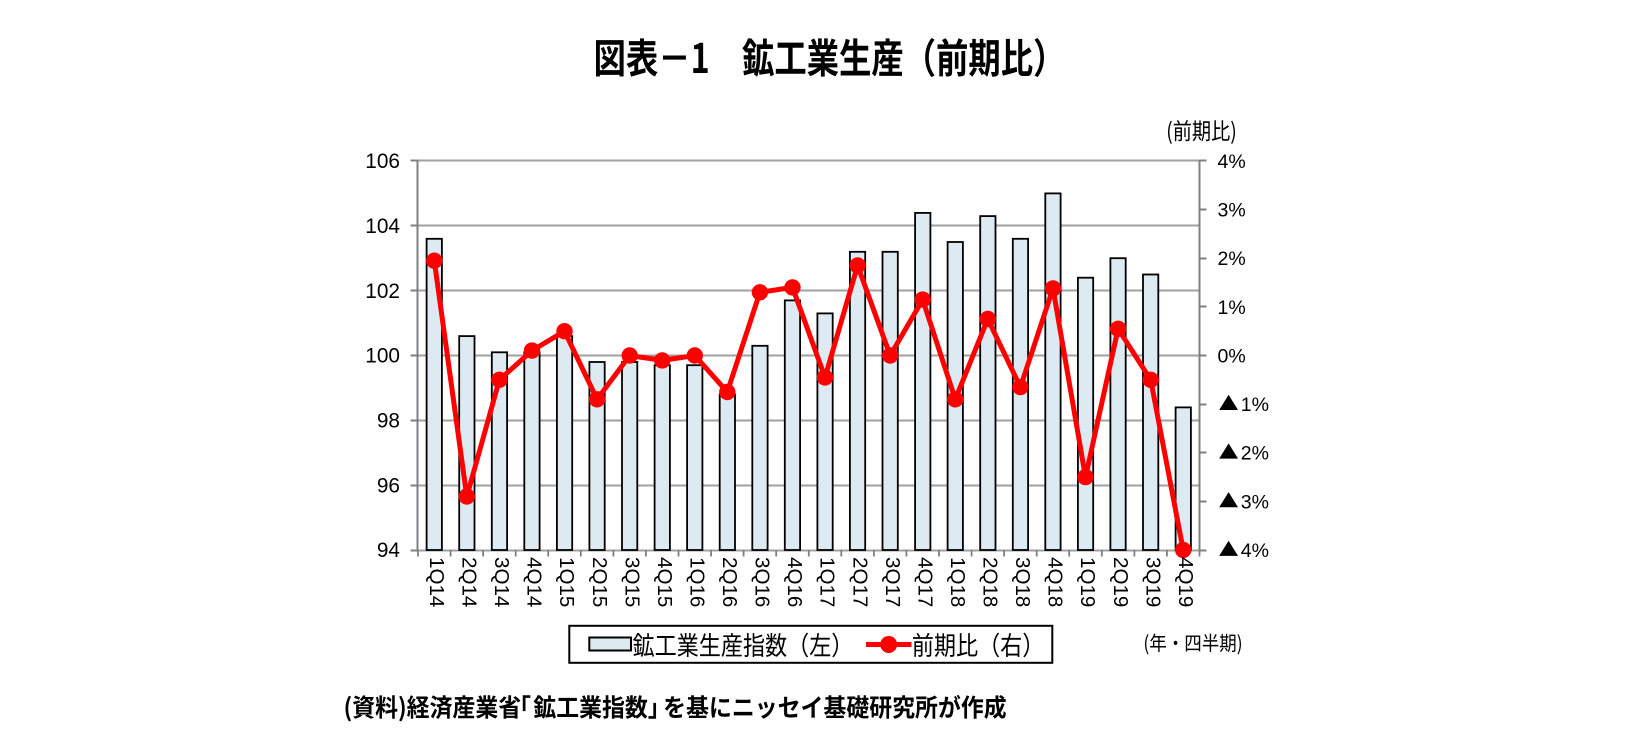 Image resolution: width=1652 pixels, height=750 pixels. Describe the element at coordinates (388, 485) in the screenshot. I see `svg-text: 96` at that location.